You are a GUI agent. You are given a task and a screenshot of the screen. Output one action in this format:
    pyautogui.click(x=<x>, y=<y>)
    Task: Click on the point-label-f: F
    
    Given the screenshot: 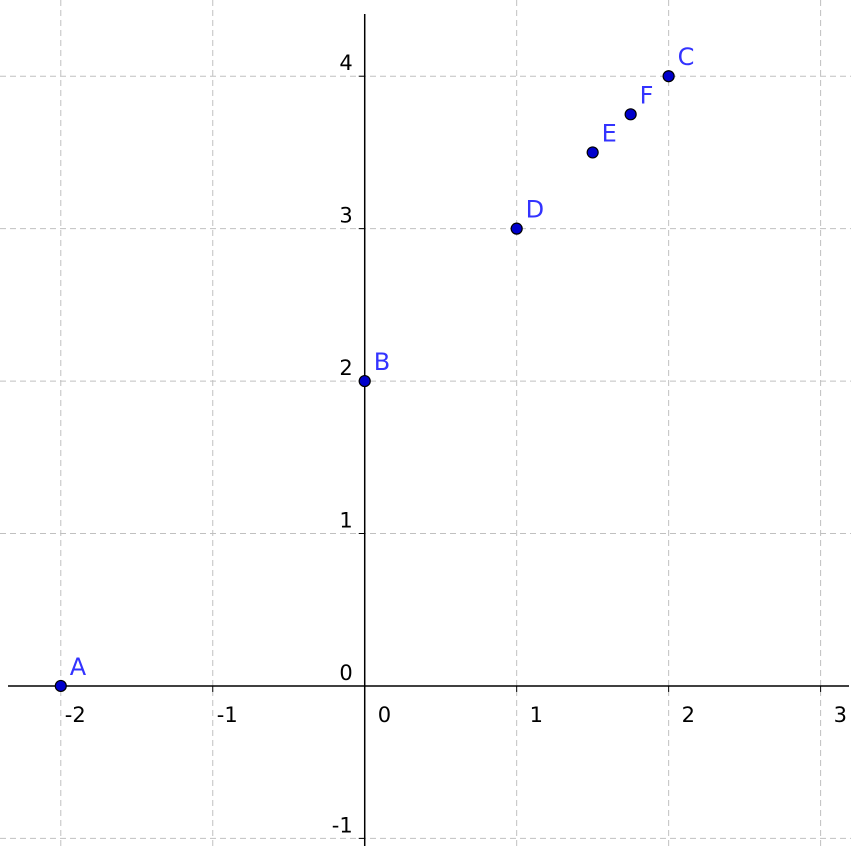 What is the action you would take?
    pyautogui.click(x=647, y=95)
    